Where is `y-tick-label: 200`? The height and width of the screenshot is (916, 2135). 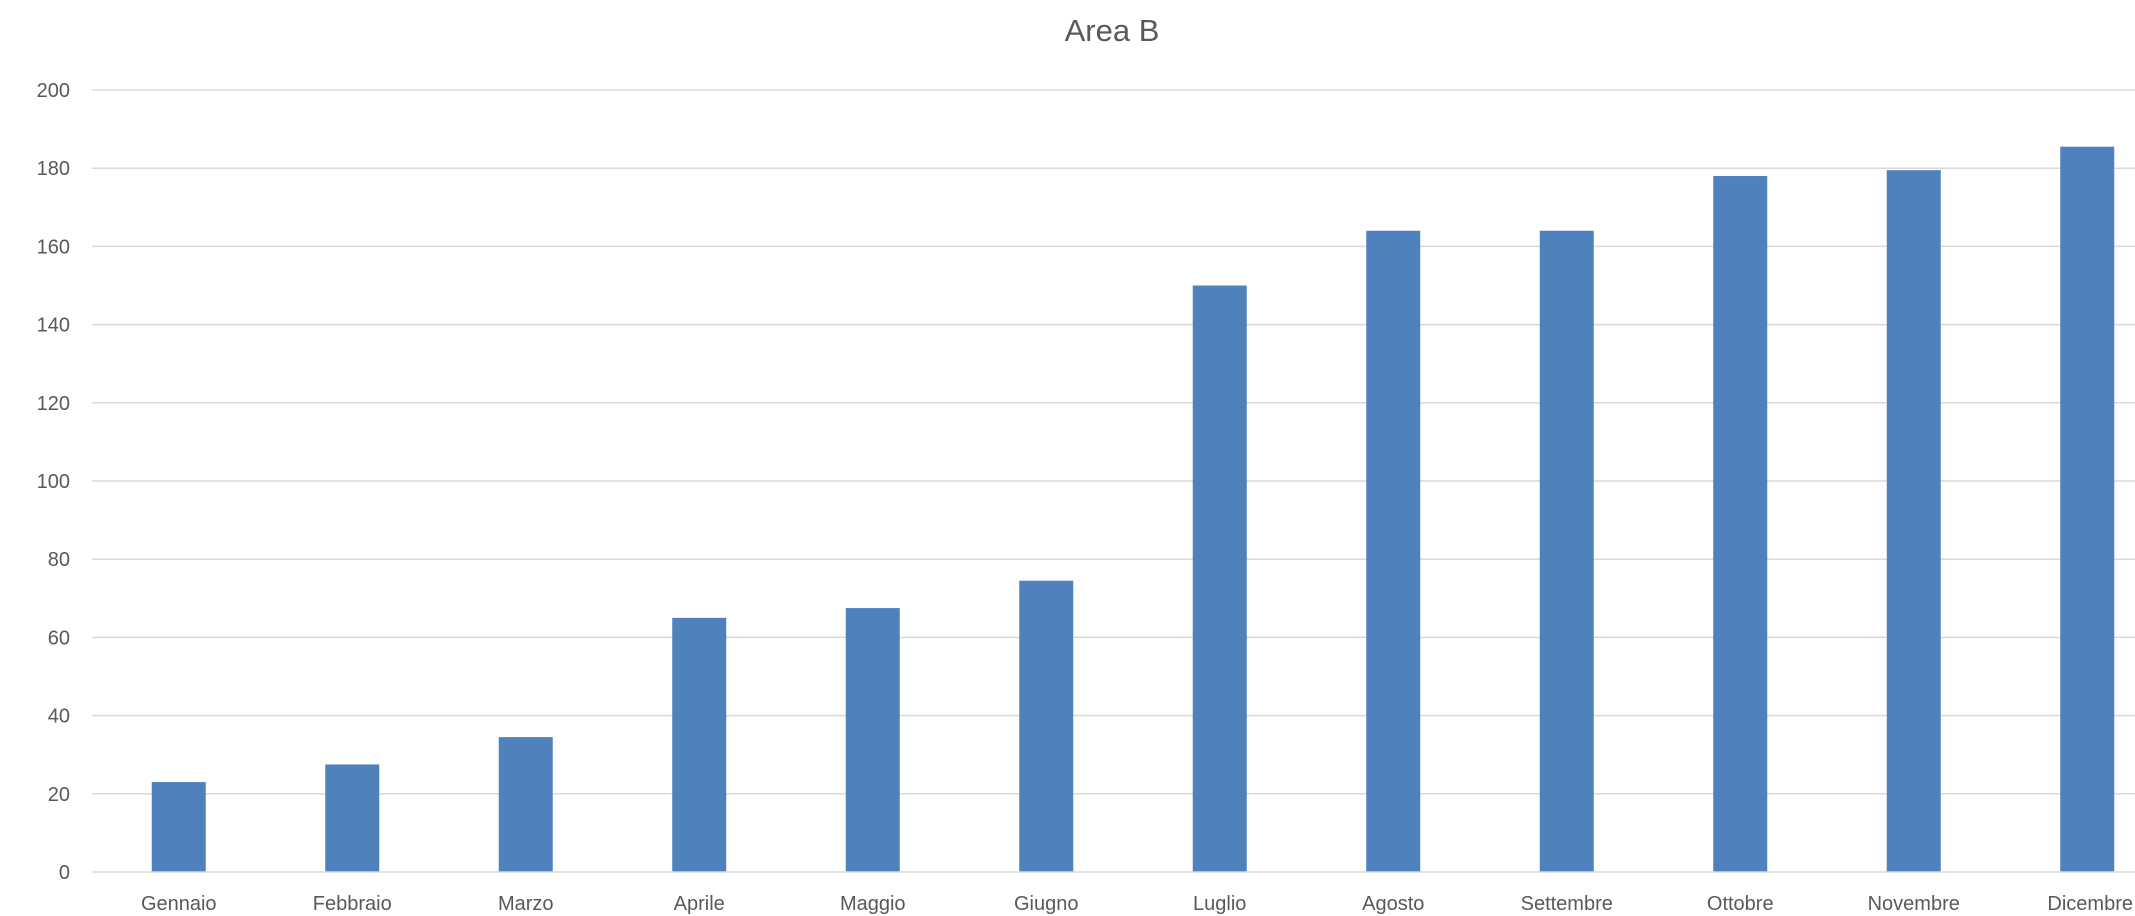 y-tick-label: 200 is located at coordinates (53, 91).